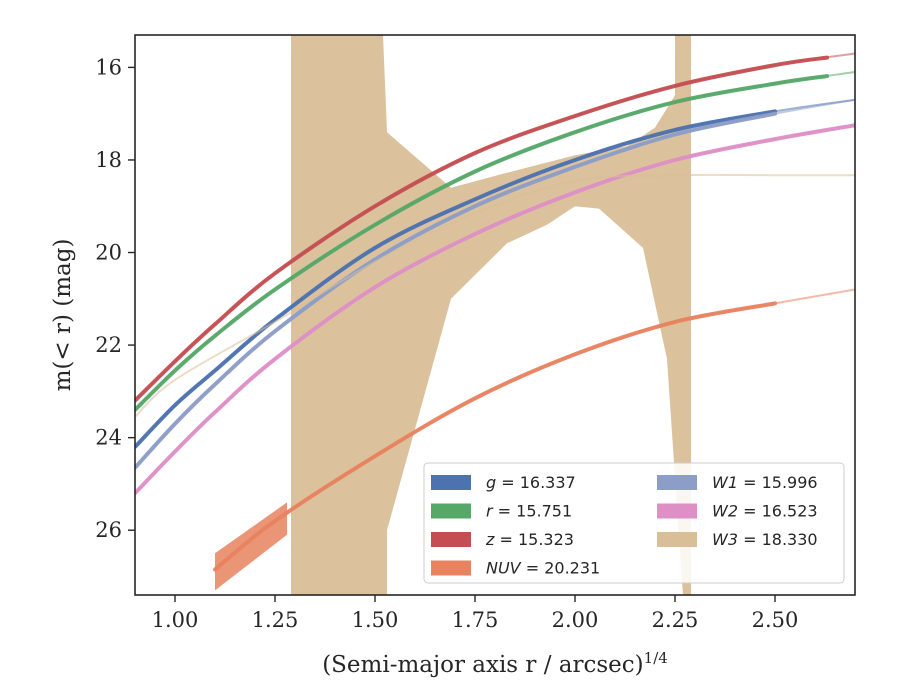  I want to click on legend-label-r: r = 15.751, so click(529, 511).